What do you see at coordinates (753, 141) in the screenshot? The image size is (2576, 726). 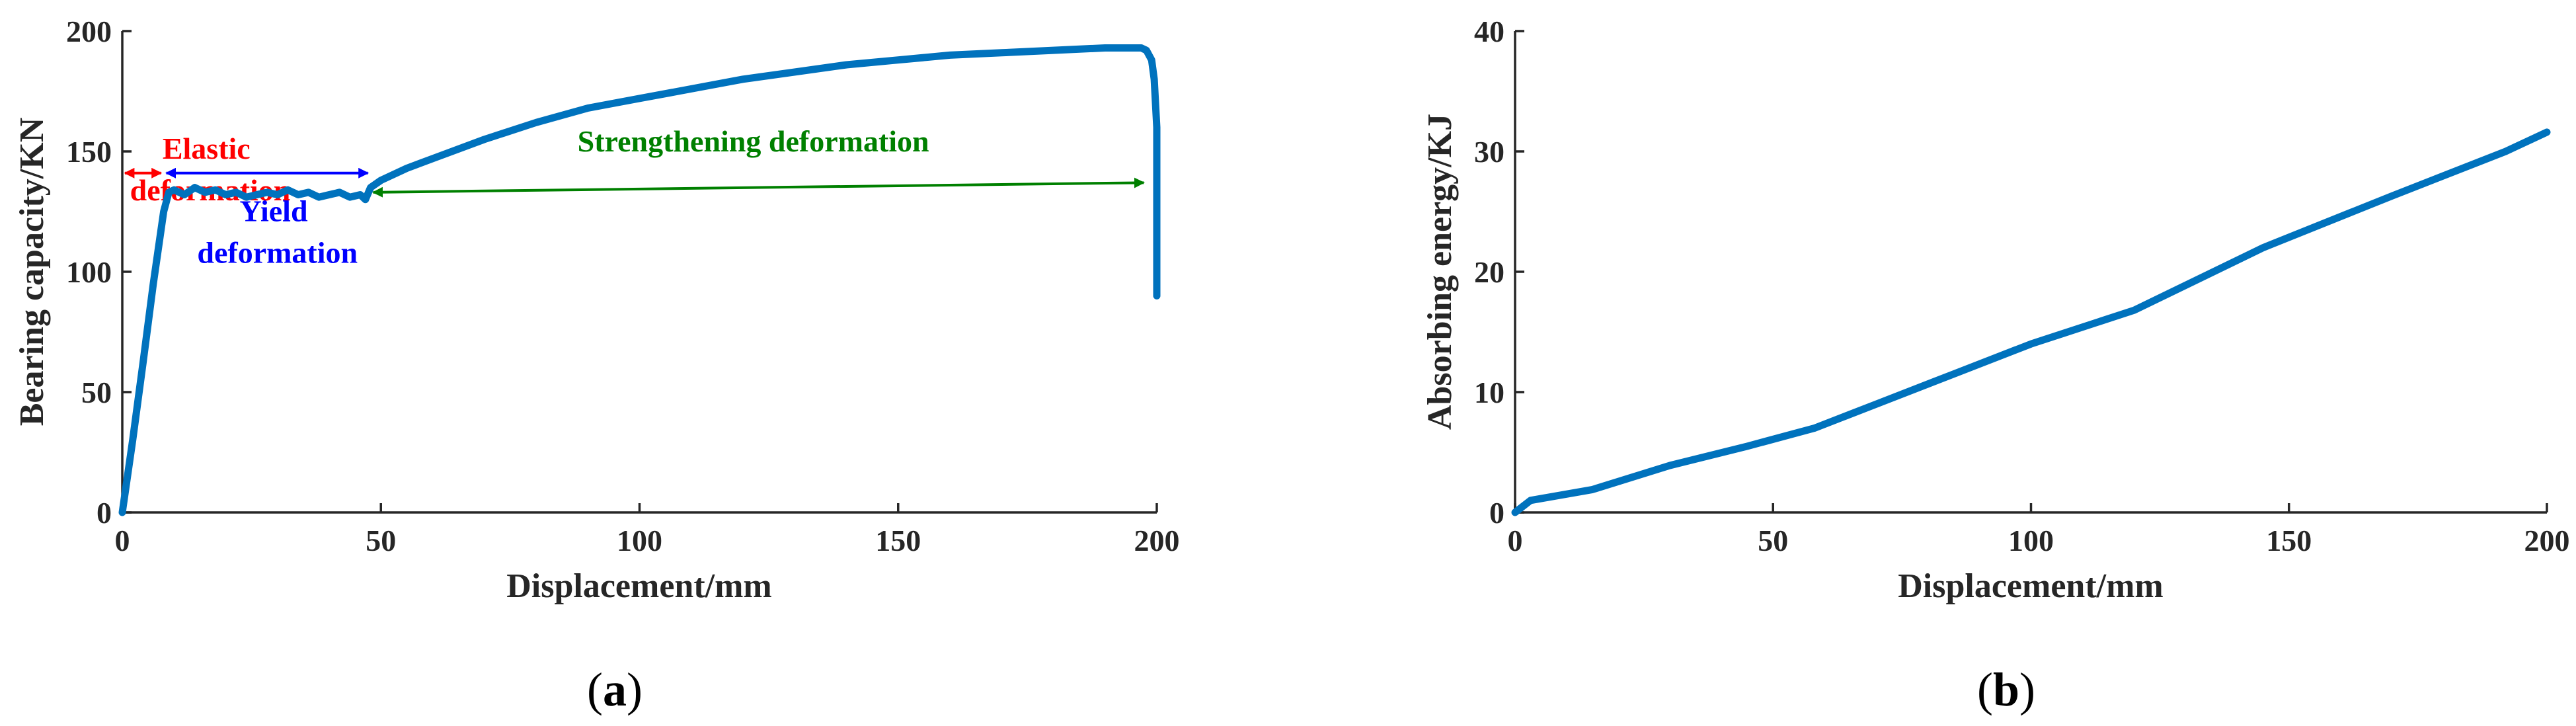 I see `strengthening-deformation-label: Strengthening deformation` at bounding box center [753, 141].